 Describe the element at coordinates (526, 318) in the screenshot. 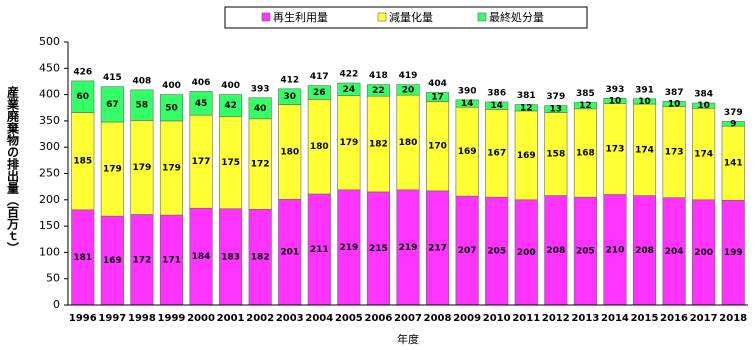

I see `x-tick-label: 2011` at that location.